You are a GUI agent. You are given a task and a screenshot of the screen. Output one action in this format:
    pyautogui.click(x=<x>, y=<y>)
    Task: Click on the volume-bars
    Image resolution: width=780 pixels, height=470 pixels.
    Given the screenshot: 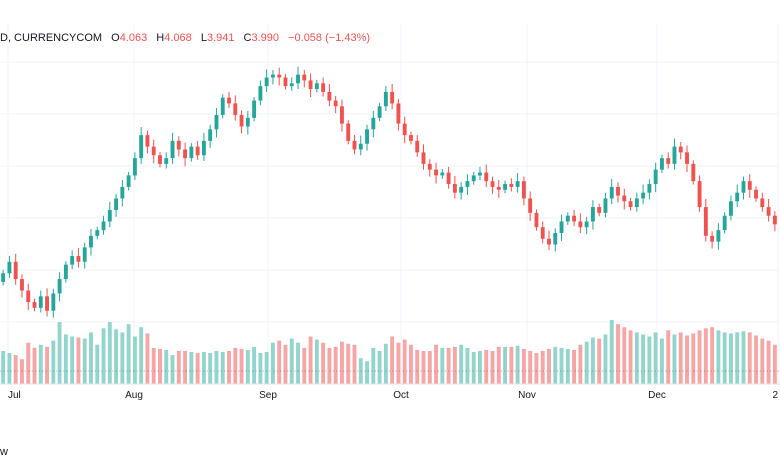 What is the action you would take?
    pyautogui.click(x=389, y=352)
    